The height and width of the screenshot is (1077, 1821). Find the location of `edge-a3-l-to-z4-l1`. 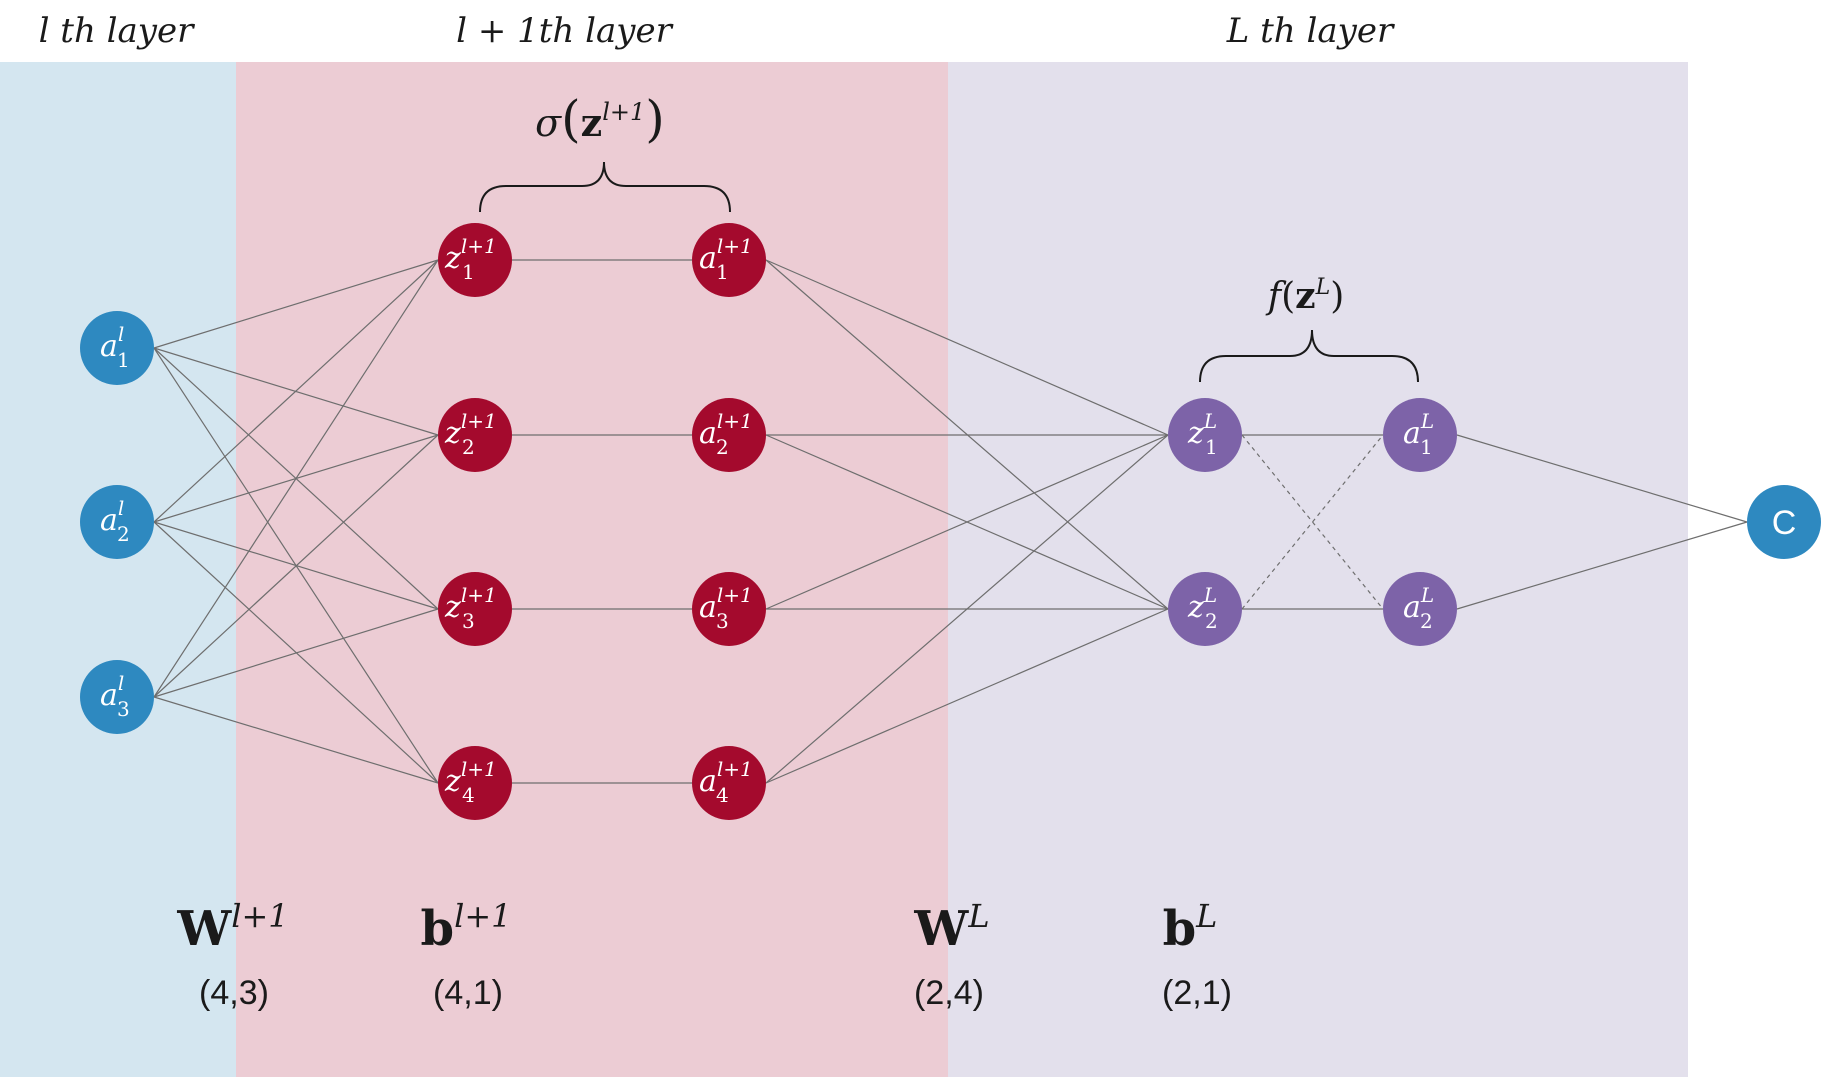

edge-a3-l-to-z4-l1 is located at coordinates (296, 740).